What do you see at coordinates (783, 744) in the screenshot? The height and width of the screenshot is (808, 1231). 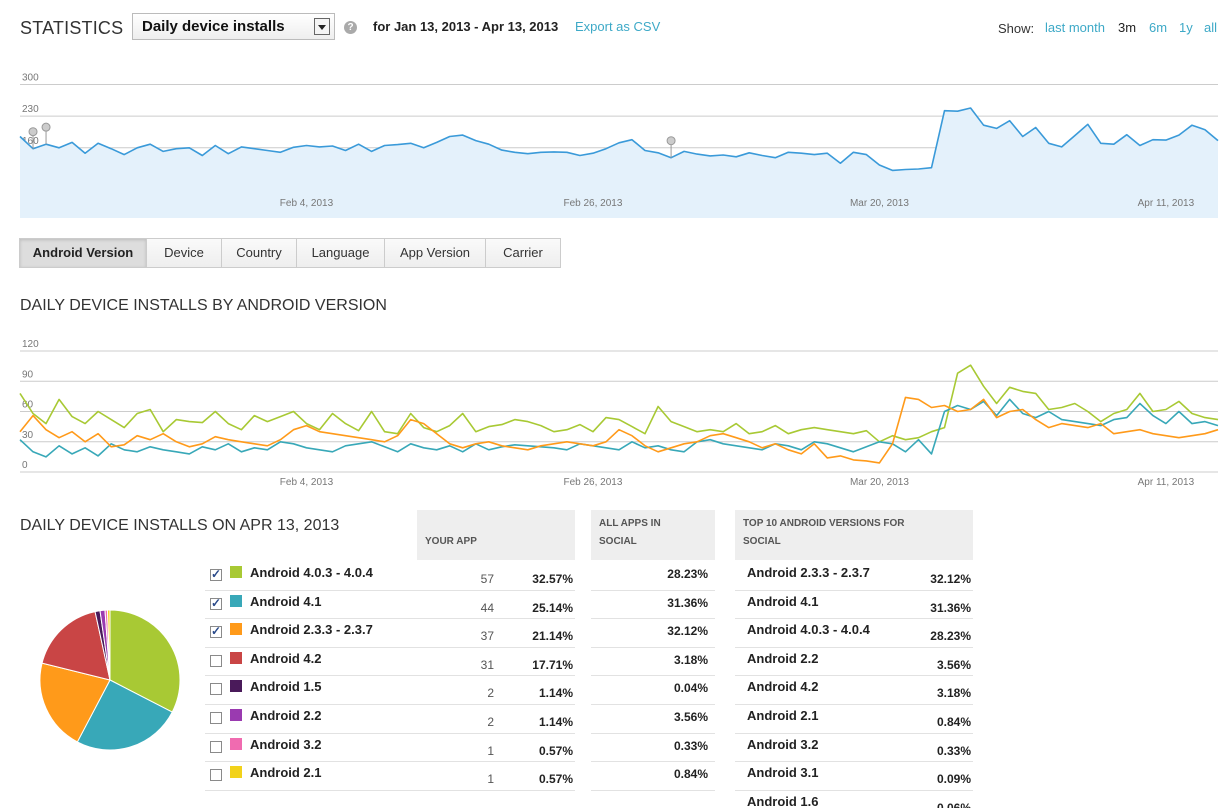 I see `top10-version-label: Android 3.2` at bounding box center [783, 744].